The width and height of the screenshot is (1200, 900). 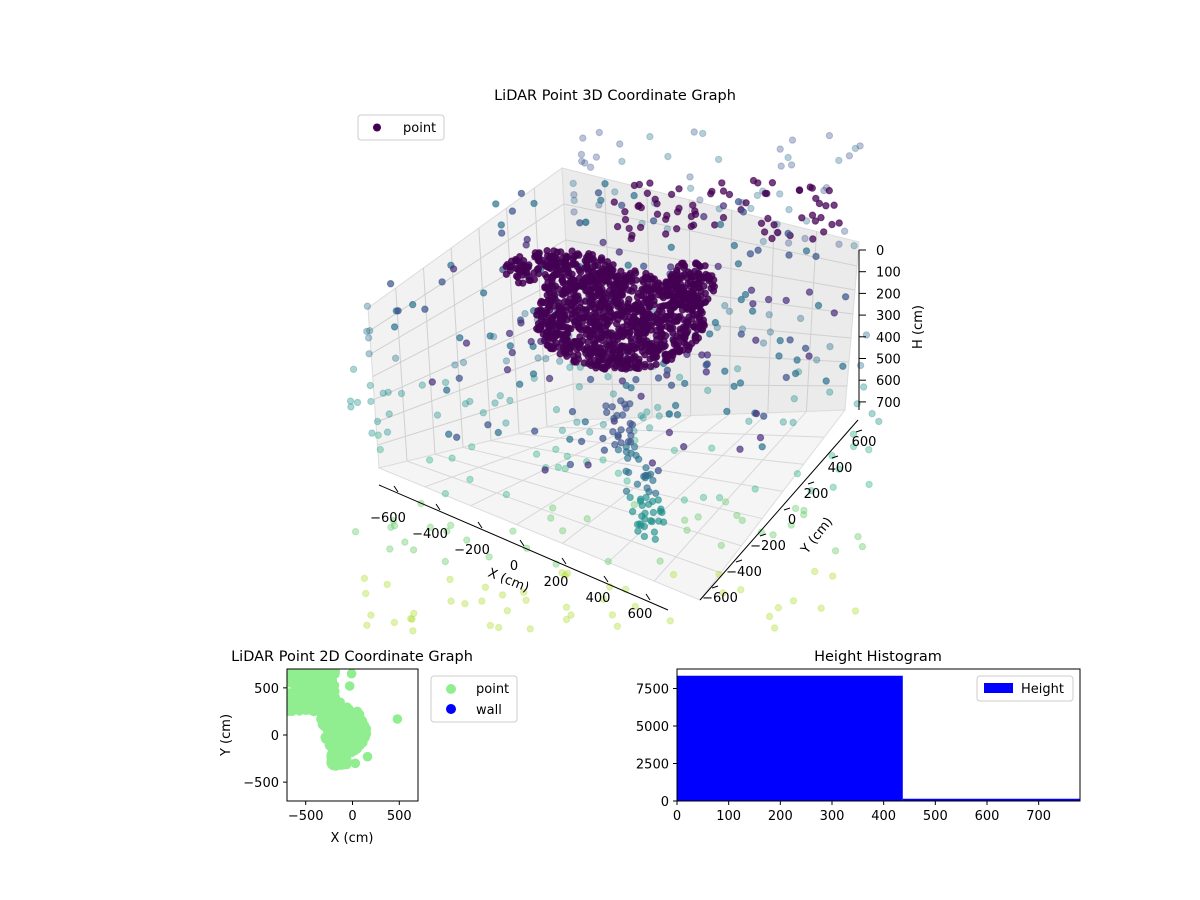 I want to click on y-axis-label-3d: Y (cm), so click(x=817, y=536).